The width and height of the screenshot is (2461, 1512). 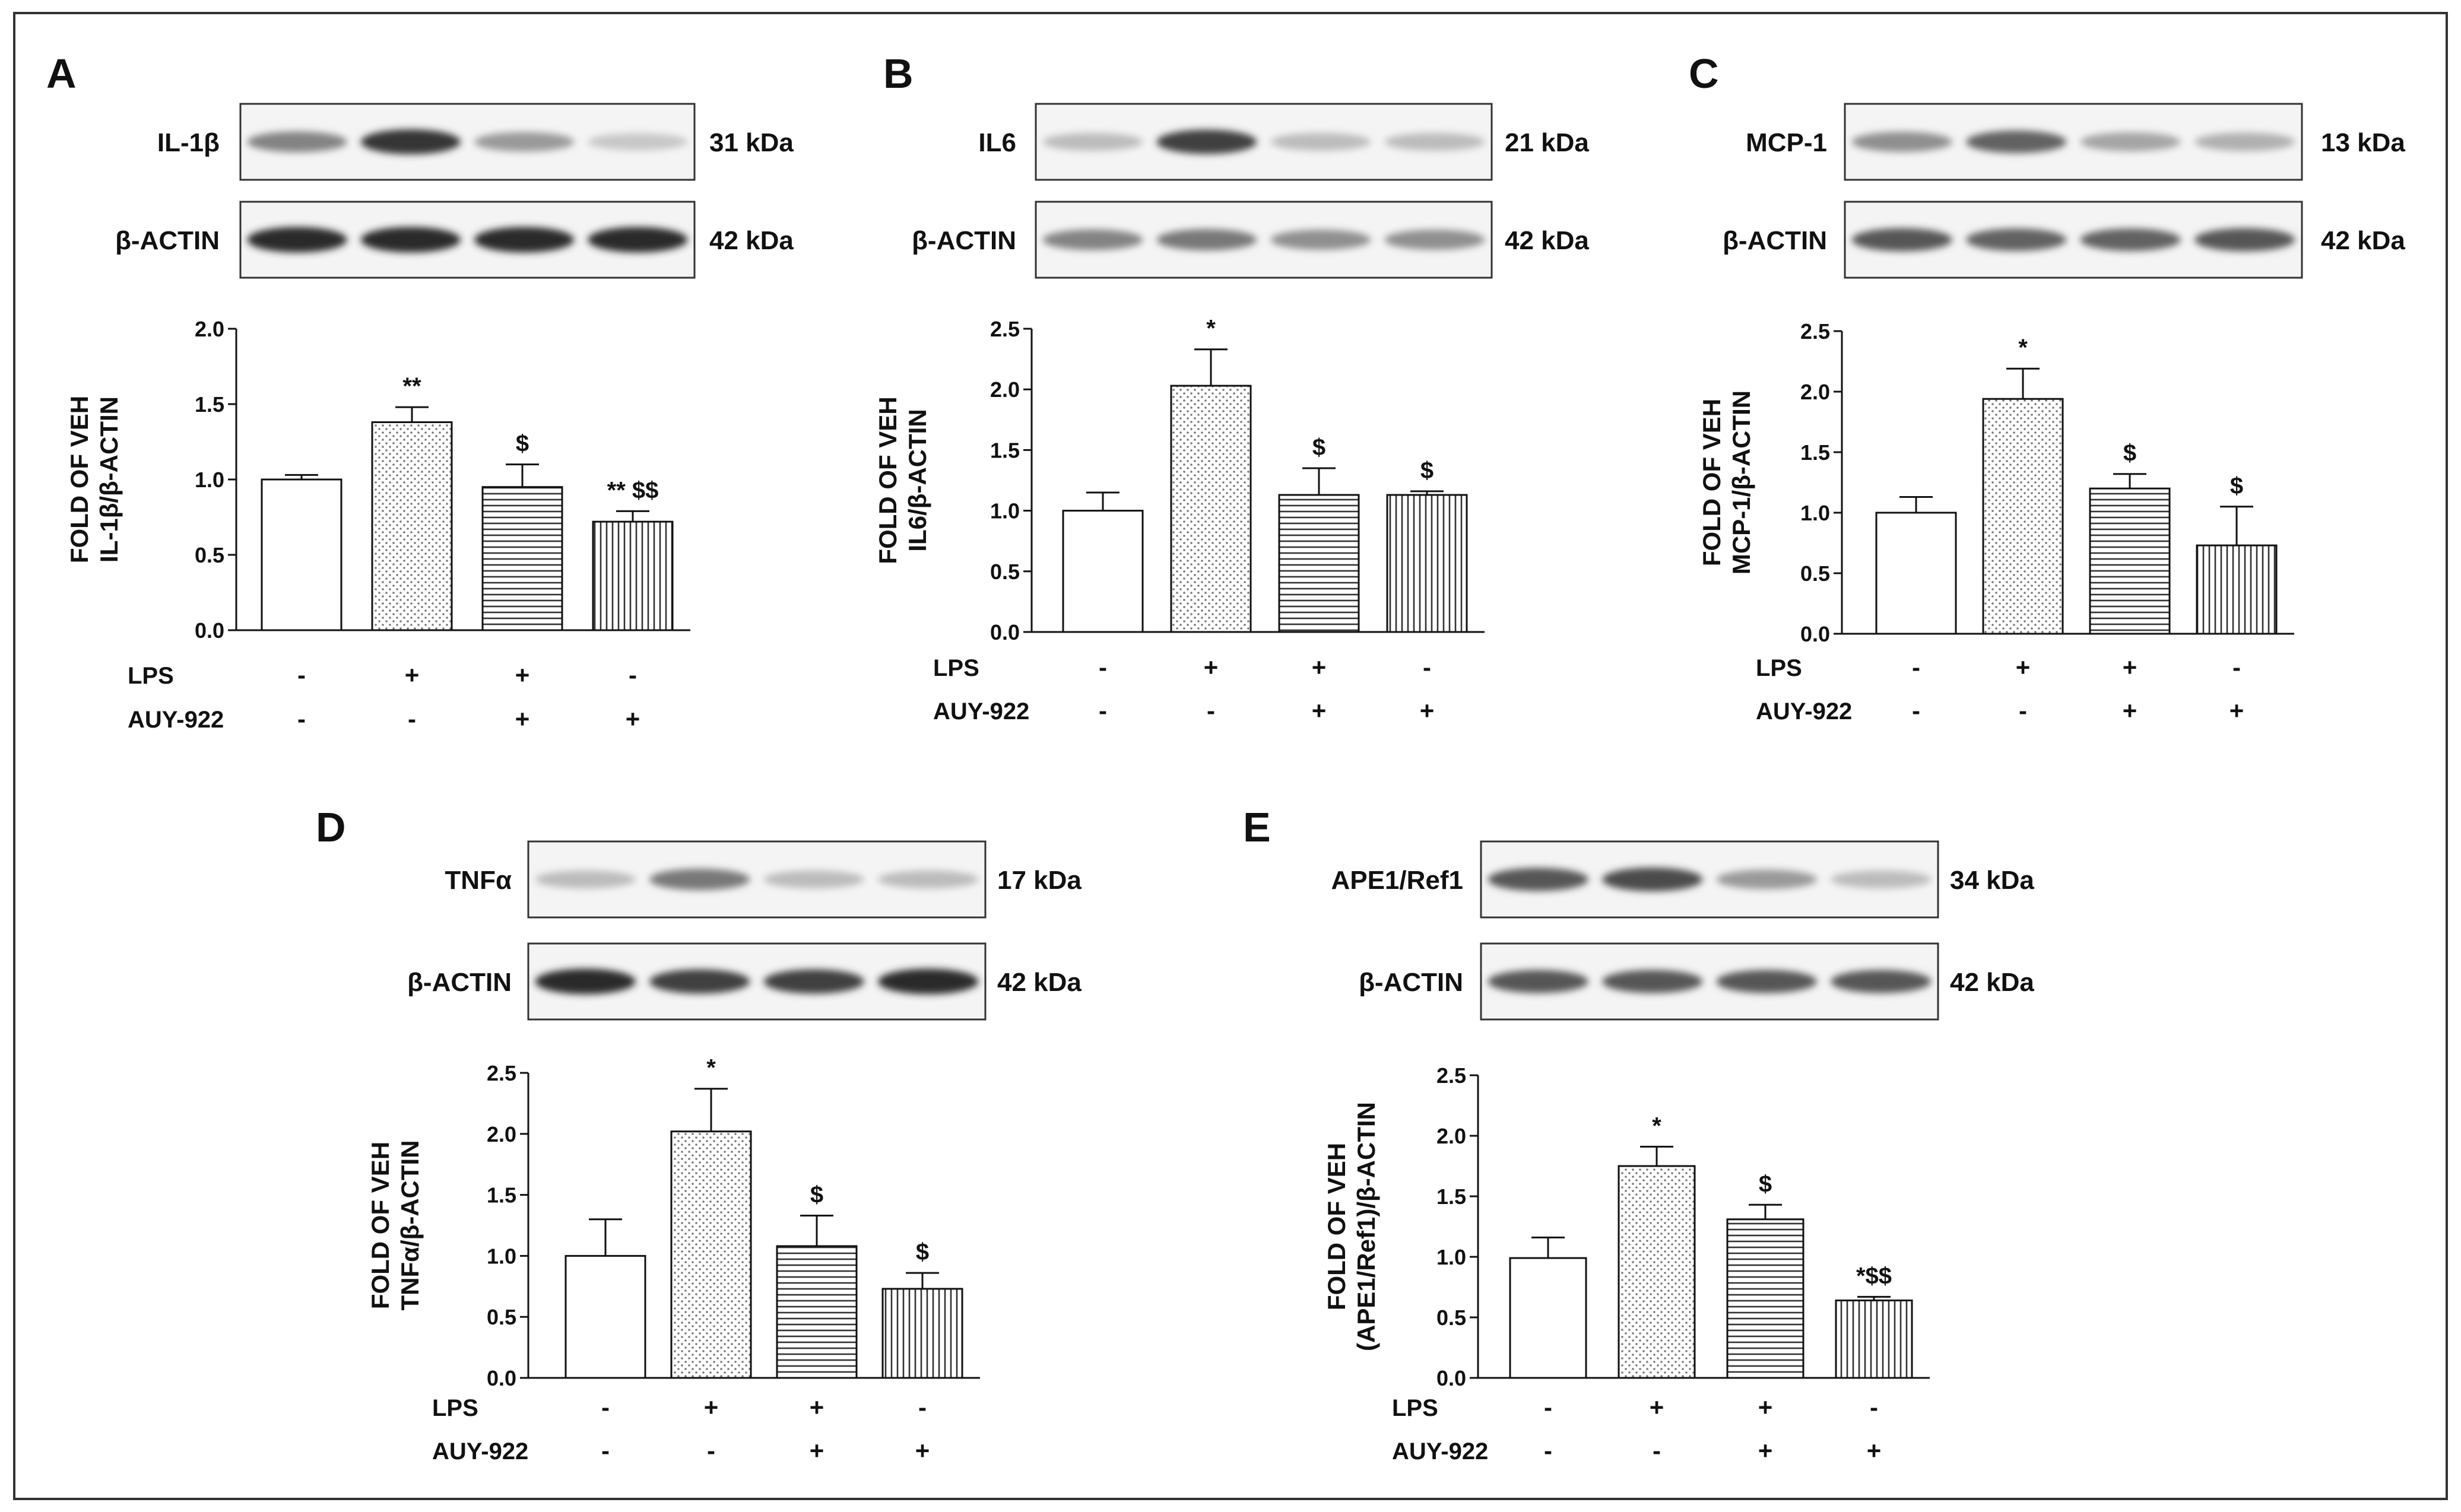 I want to click on target-kda-label: 21 kDa, so click(x=1547, y=142).